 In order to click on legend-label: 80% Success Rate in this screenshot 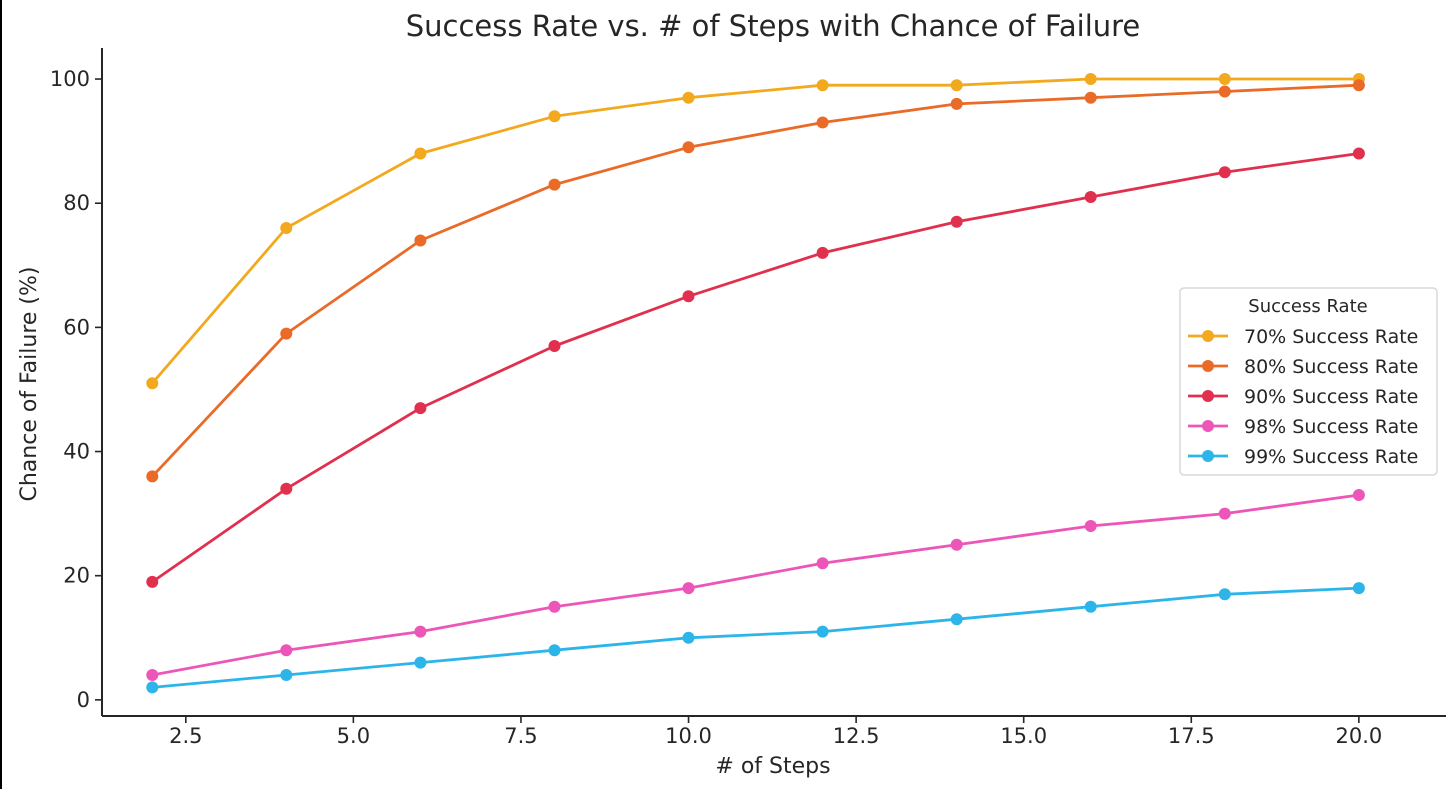, I will do `click(1331, 367)`.